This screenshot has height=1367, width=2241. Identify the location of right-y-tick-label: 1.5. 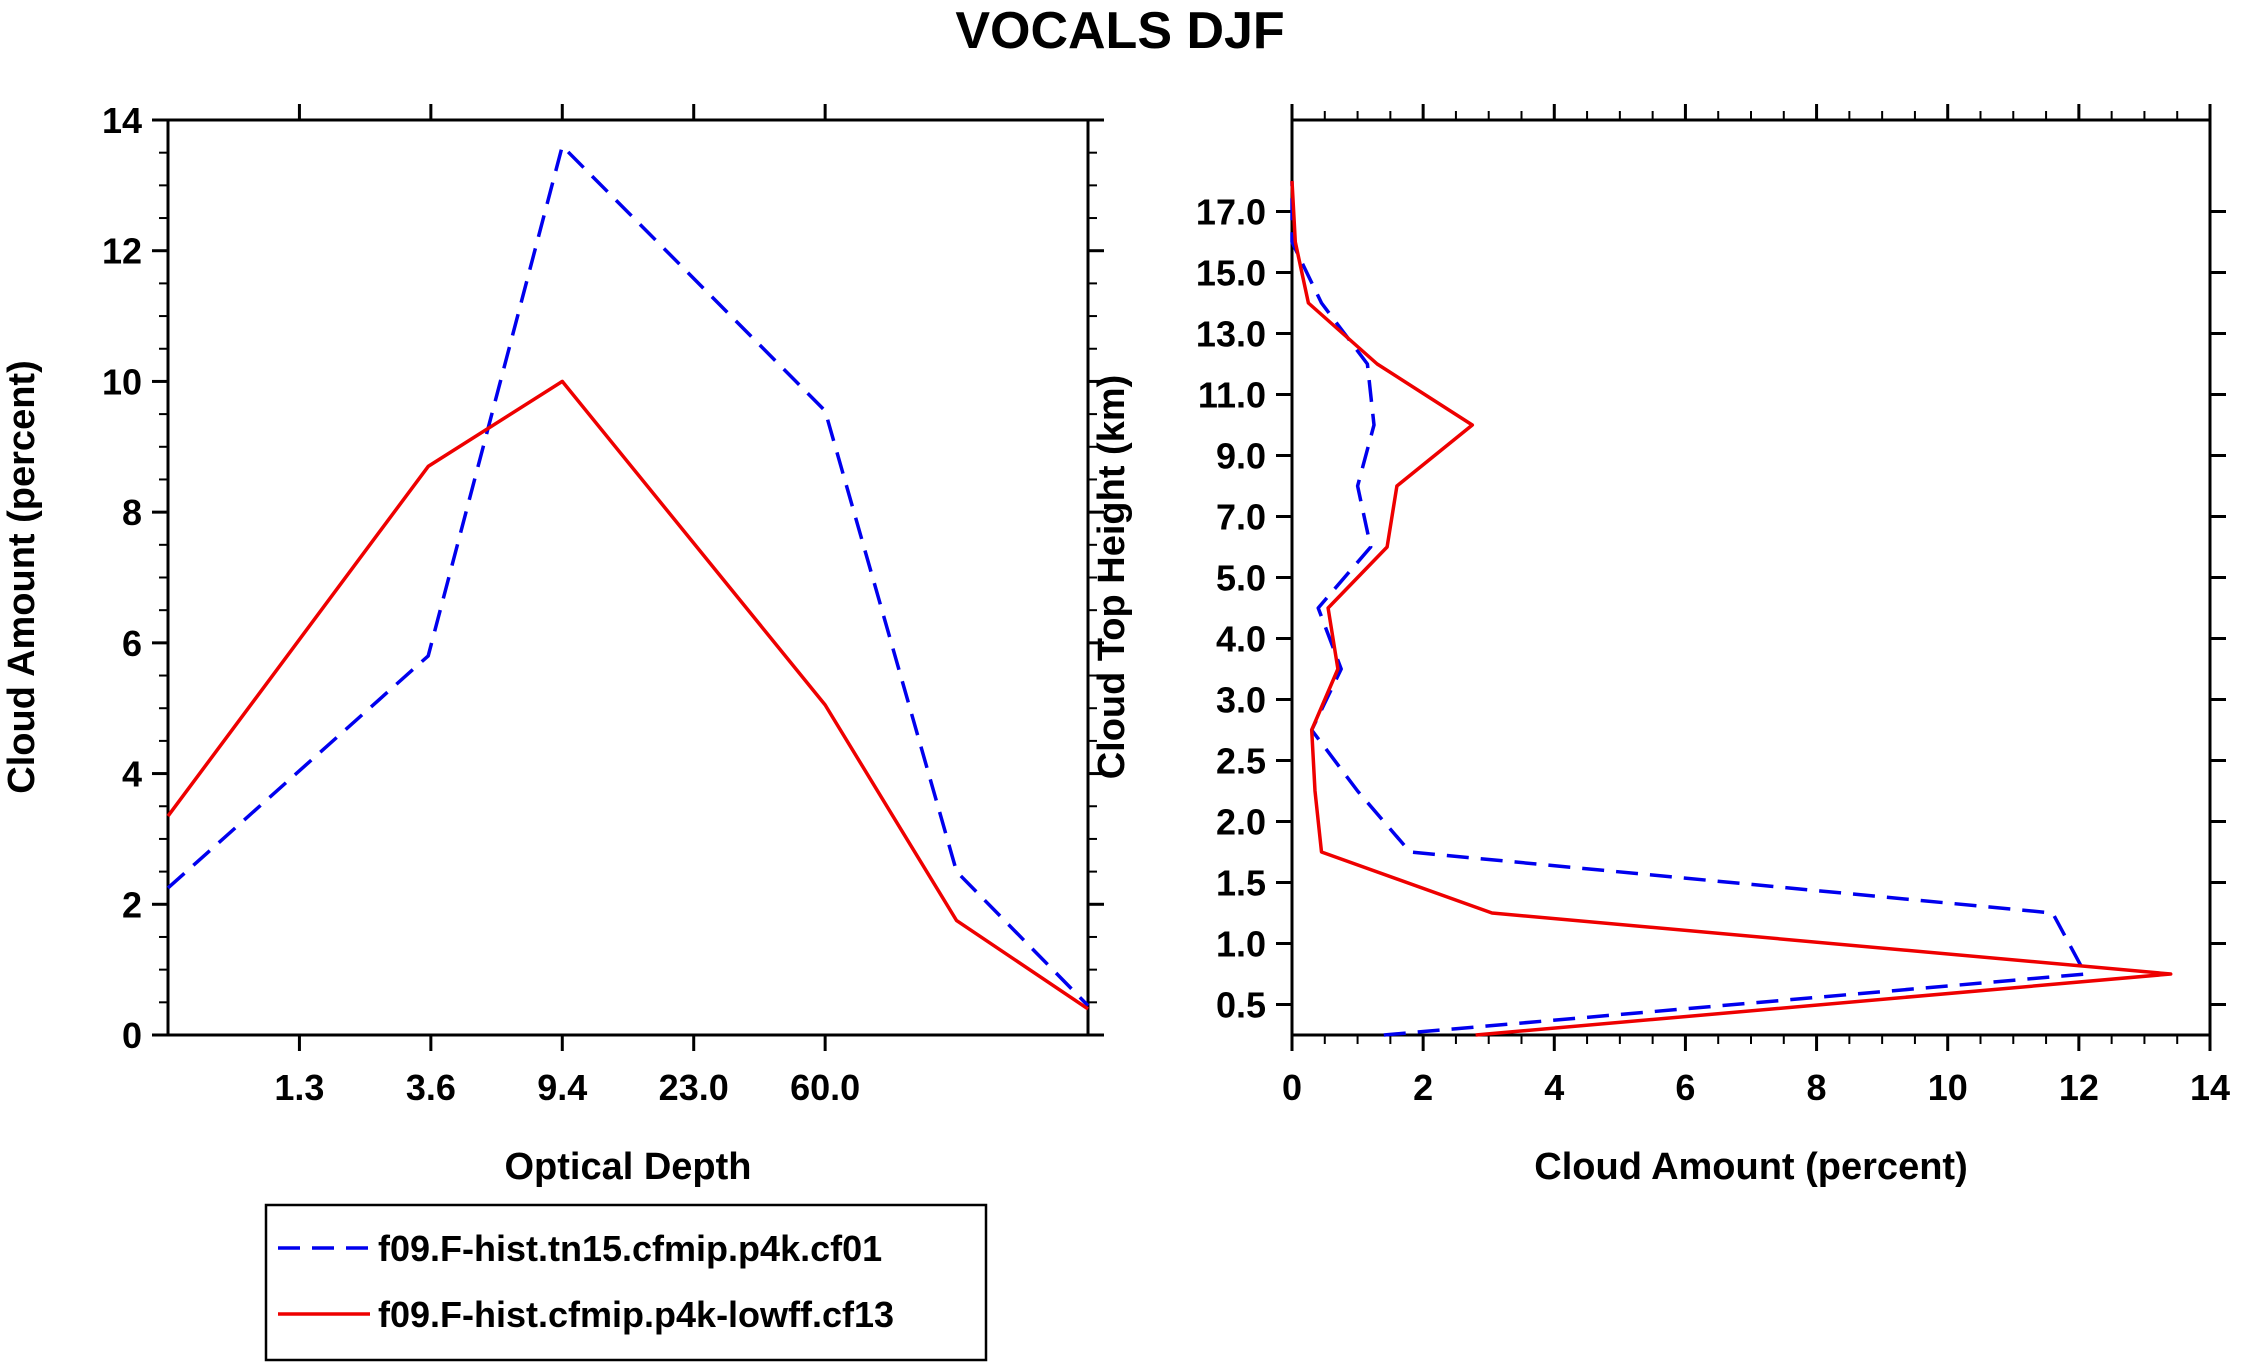
(1241, 883).